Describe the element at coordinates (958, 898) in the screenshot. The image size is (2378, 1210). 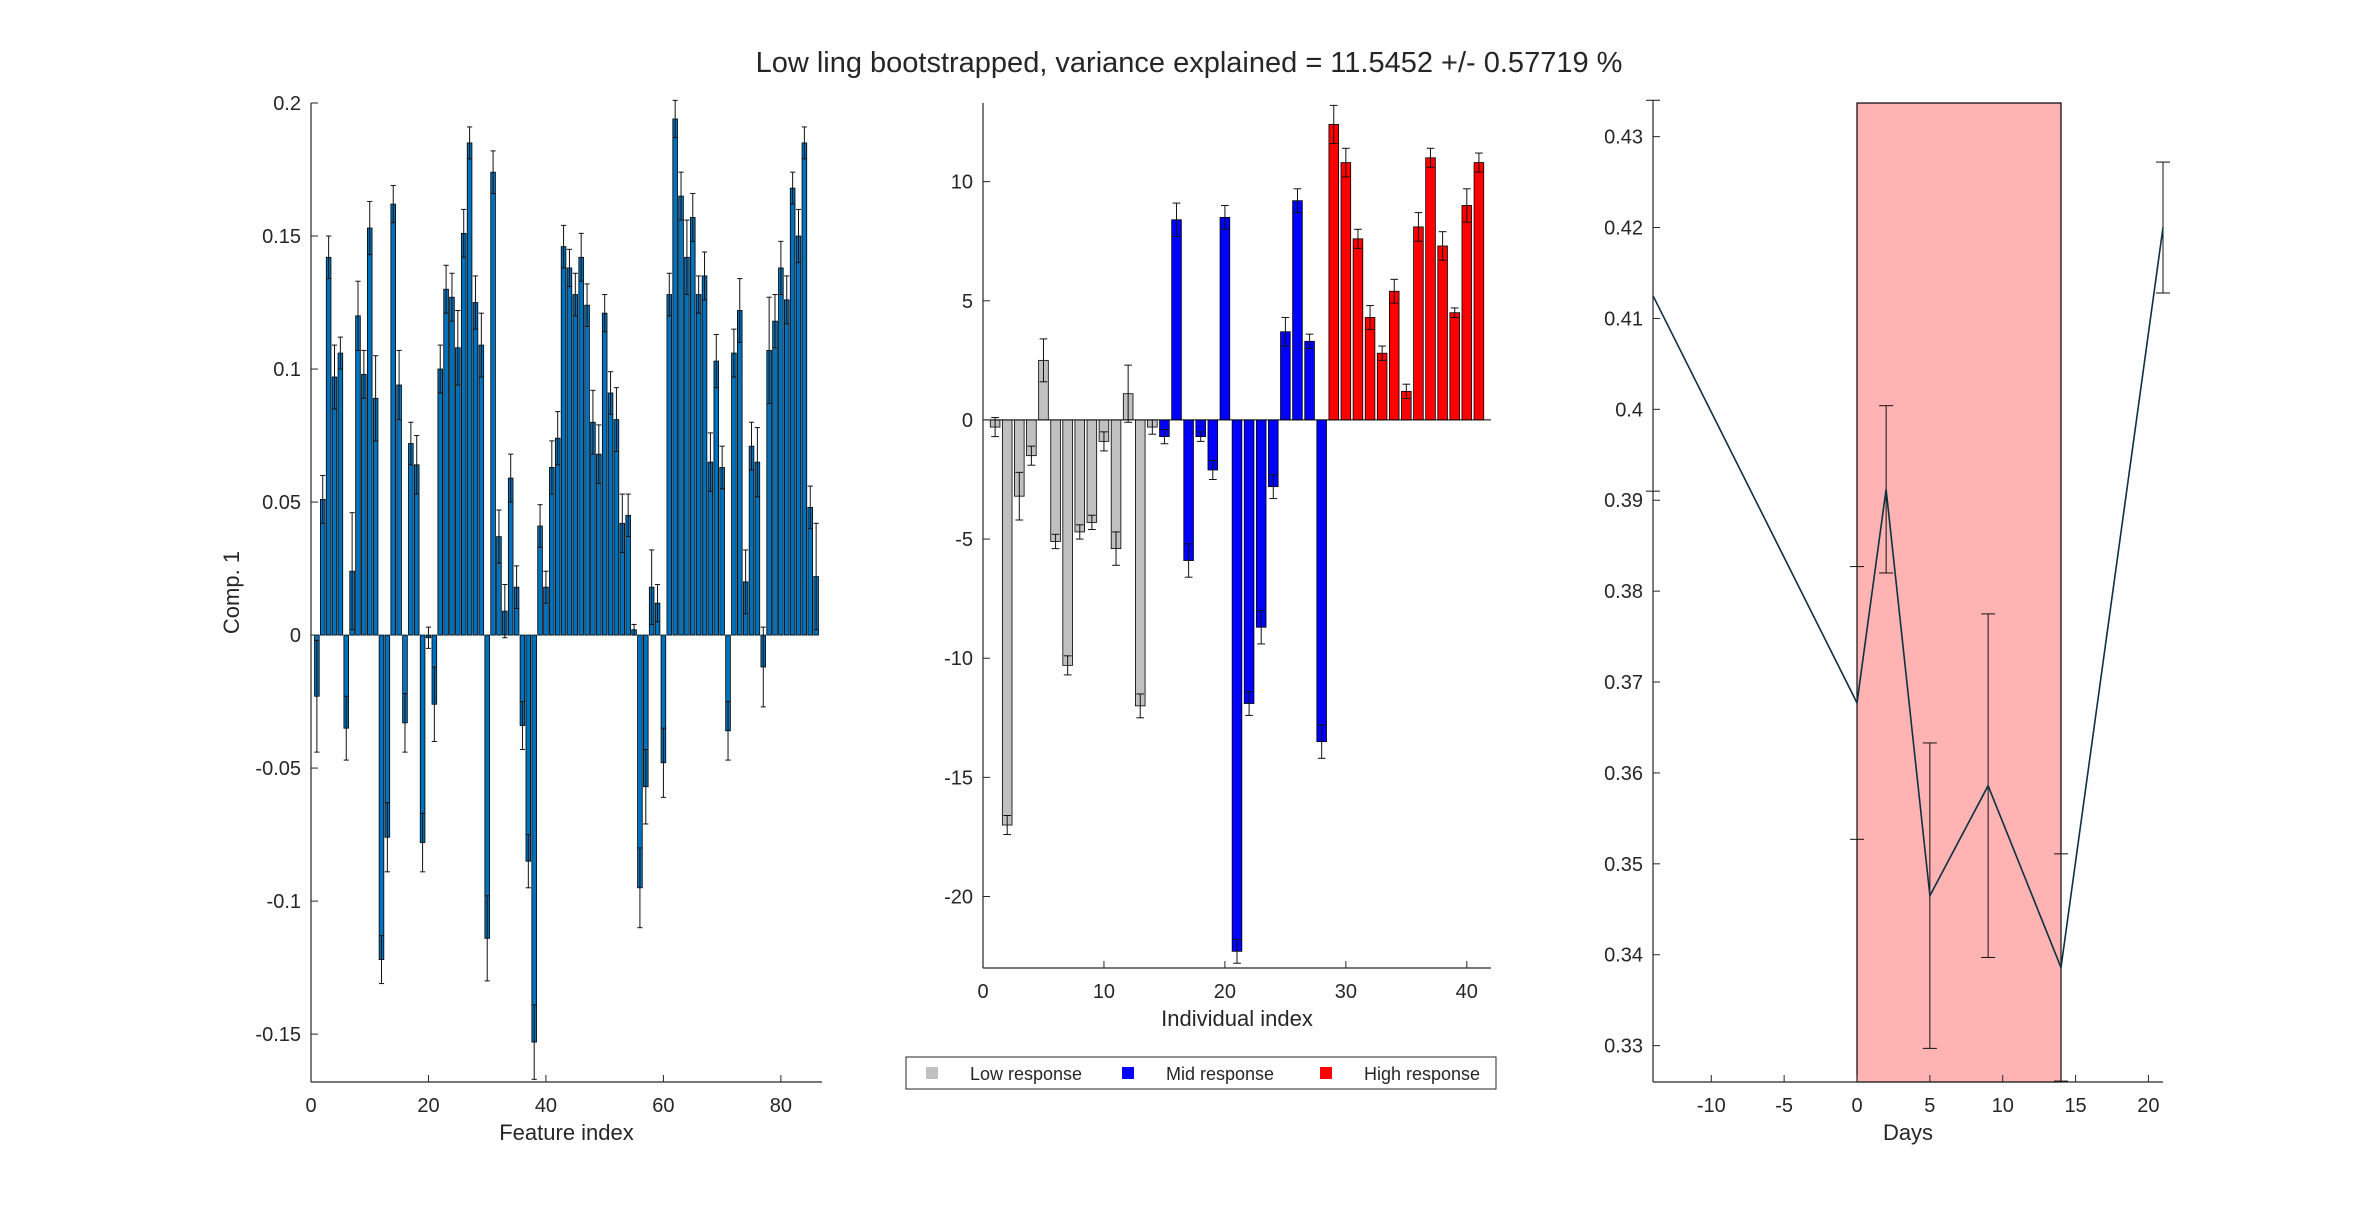
I see `y-tick-label: -20` at that location.